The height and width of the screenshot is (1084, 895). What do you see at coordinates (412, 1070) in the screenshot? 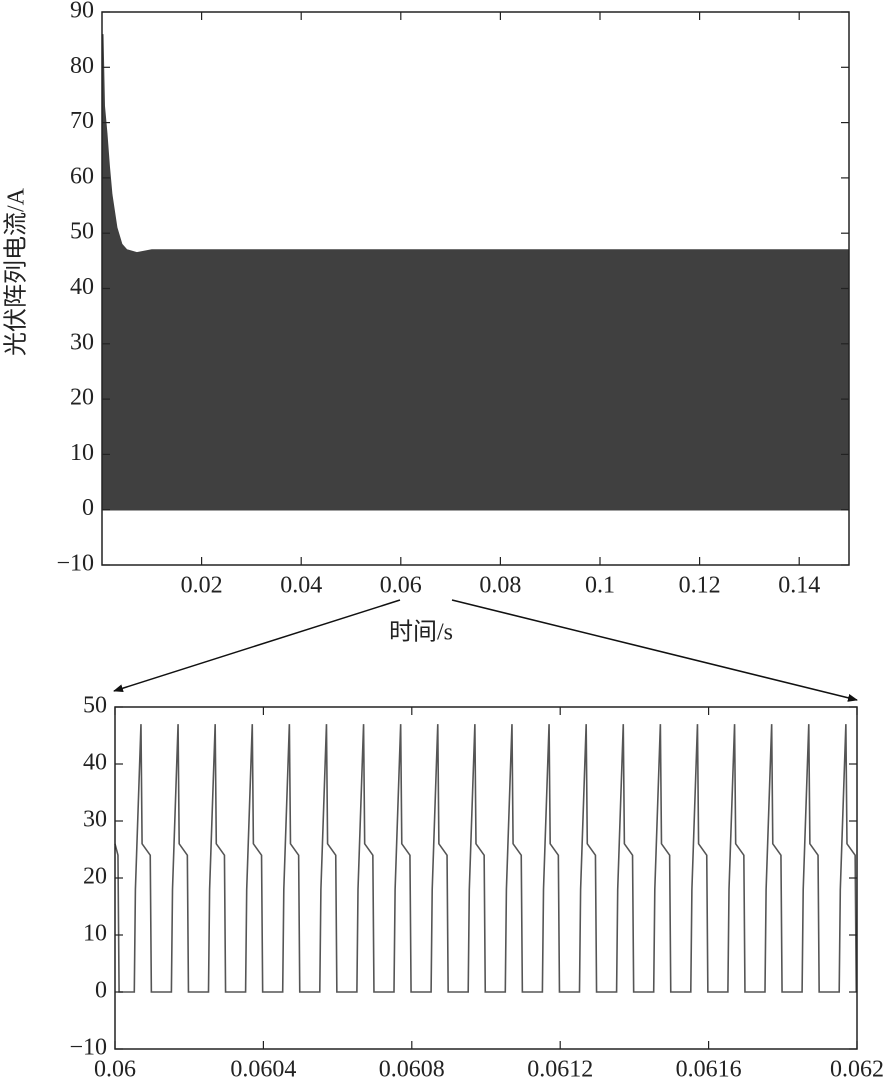
I see `x-tick-label: 0.0608` at bounding box center [412, 1070].